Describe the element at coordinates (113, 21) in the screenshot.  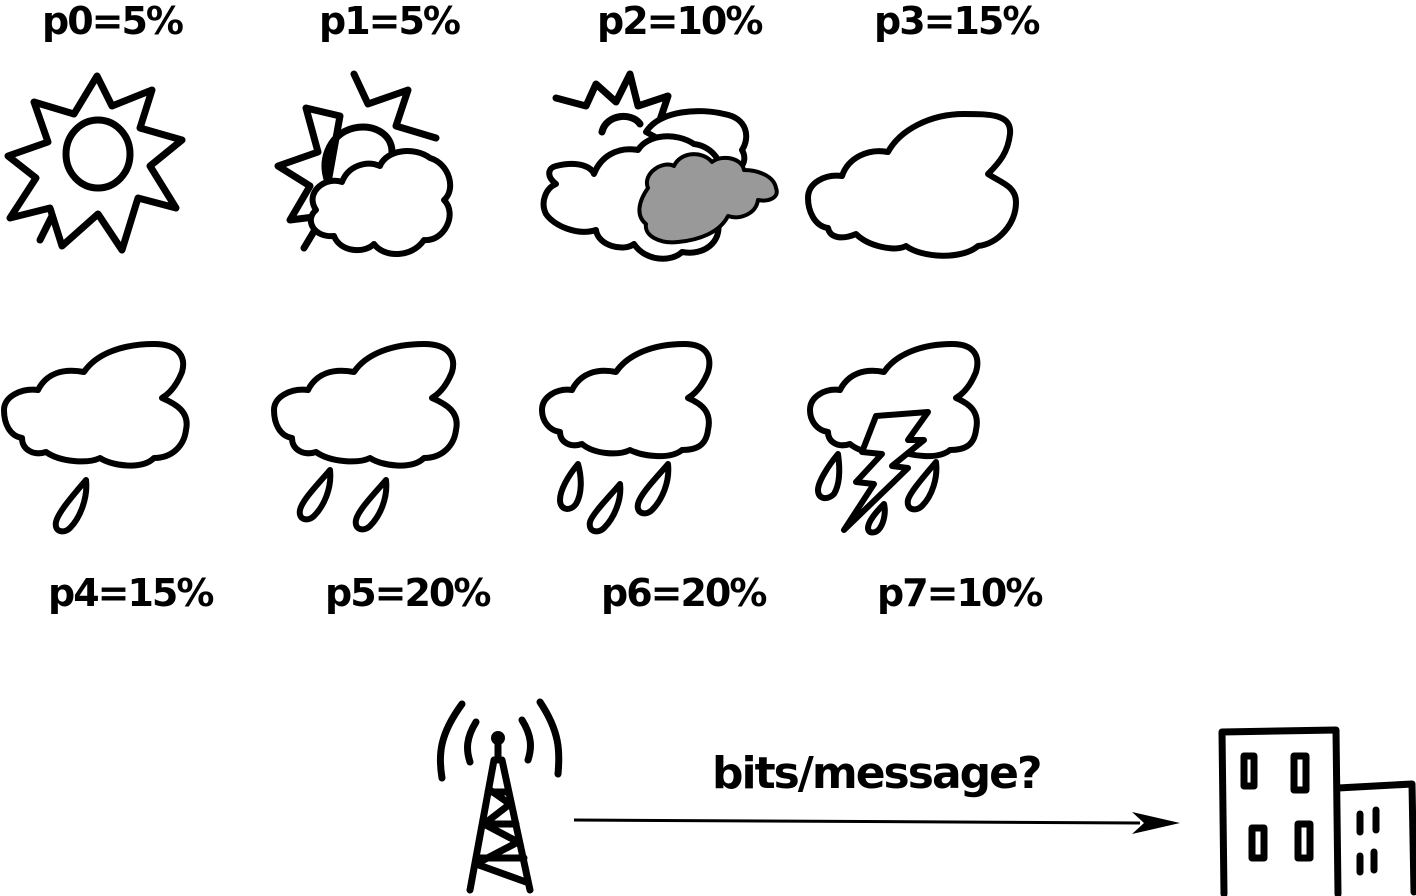
I see `state-label-p0: p0=5%` at that location.